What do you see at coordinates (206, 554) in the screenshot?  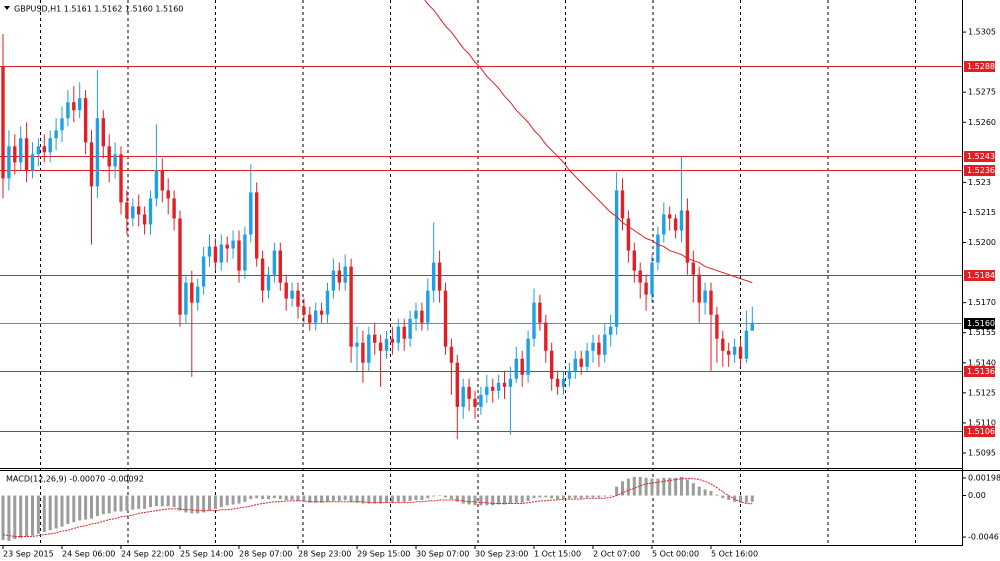 I see `x-tick-label: 25 Sep 14:00` at bounding box center [206, 554].